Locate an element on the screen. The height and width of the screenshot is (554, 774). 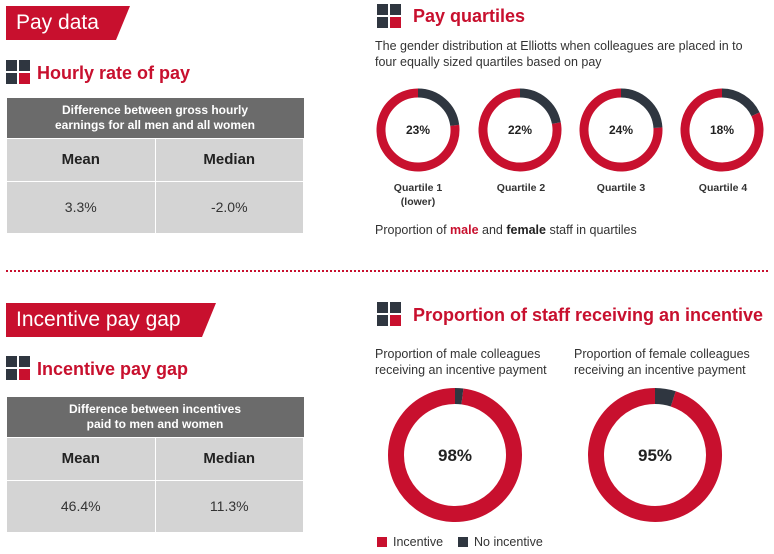
incentive-mean-value: 46.4% is located at coordinates (81, 506).